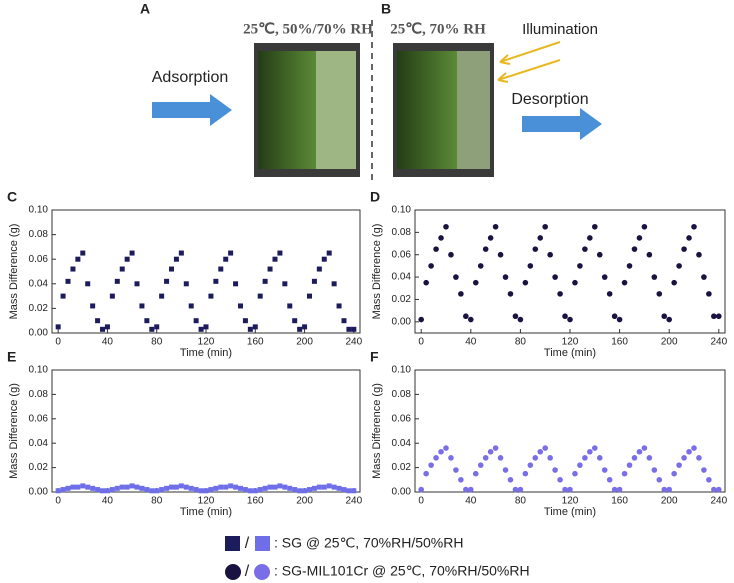 This screenshot has width=734, height=583. Describe the element at coordinates (549, 99) in the screenshot. I see `desorption-label: Desorption` at that location.